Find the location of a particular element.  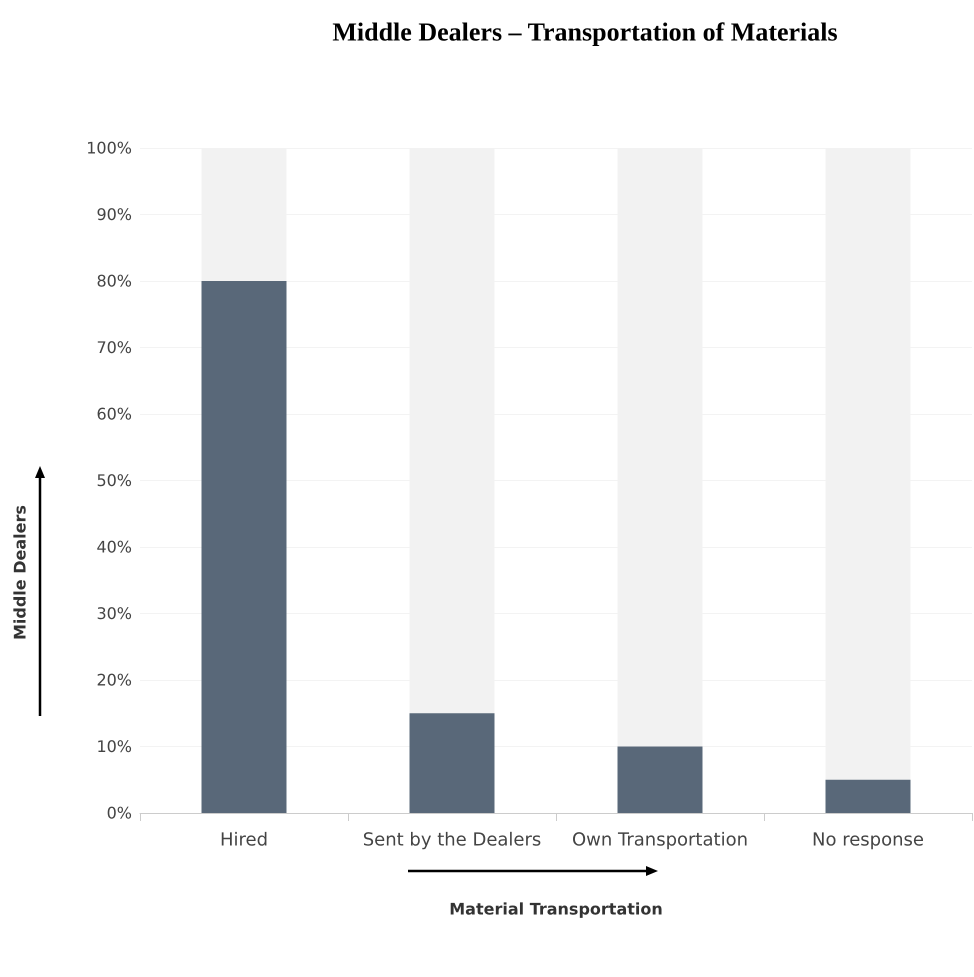

y-tick-label: 70% is located at coordinates (114, 347).